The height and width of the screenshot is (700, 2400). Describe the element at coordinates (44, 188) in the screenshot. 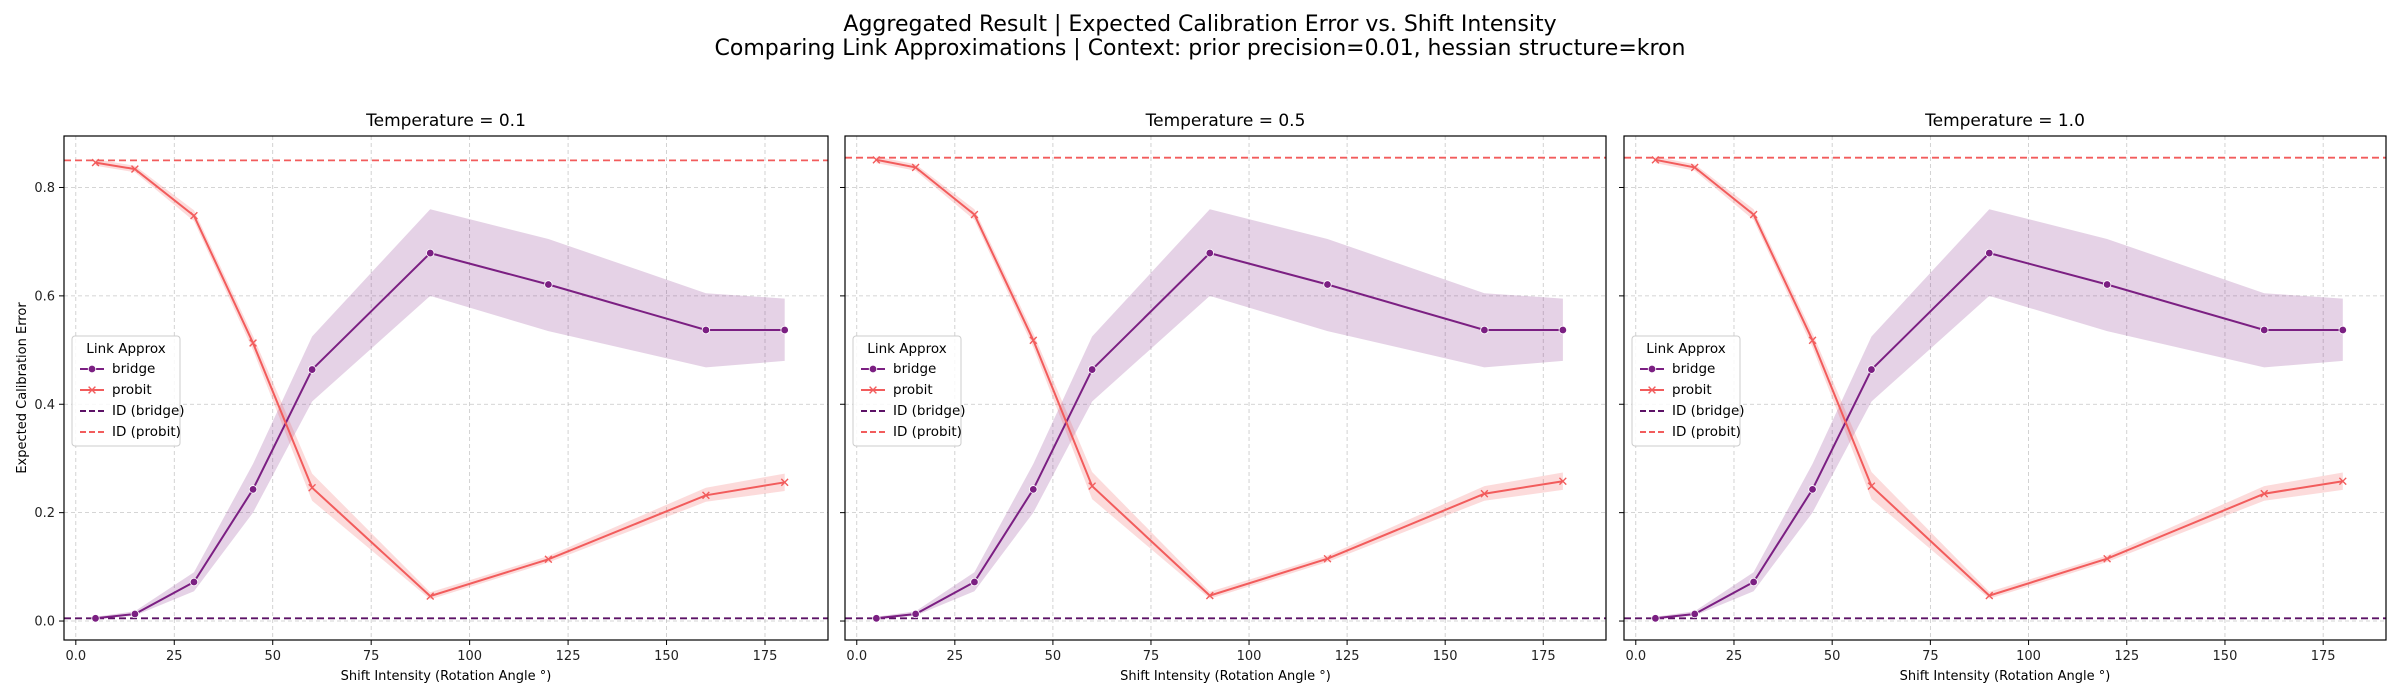

I see `y-tick-label: 0.8` at that location.